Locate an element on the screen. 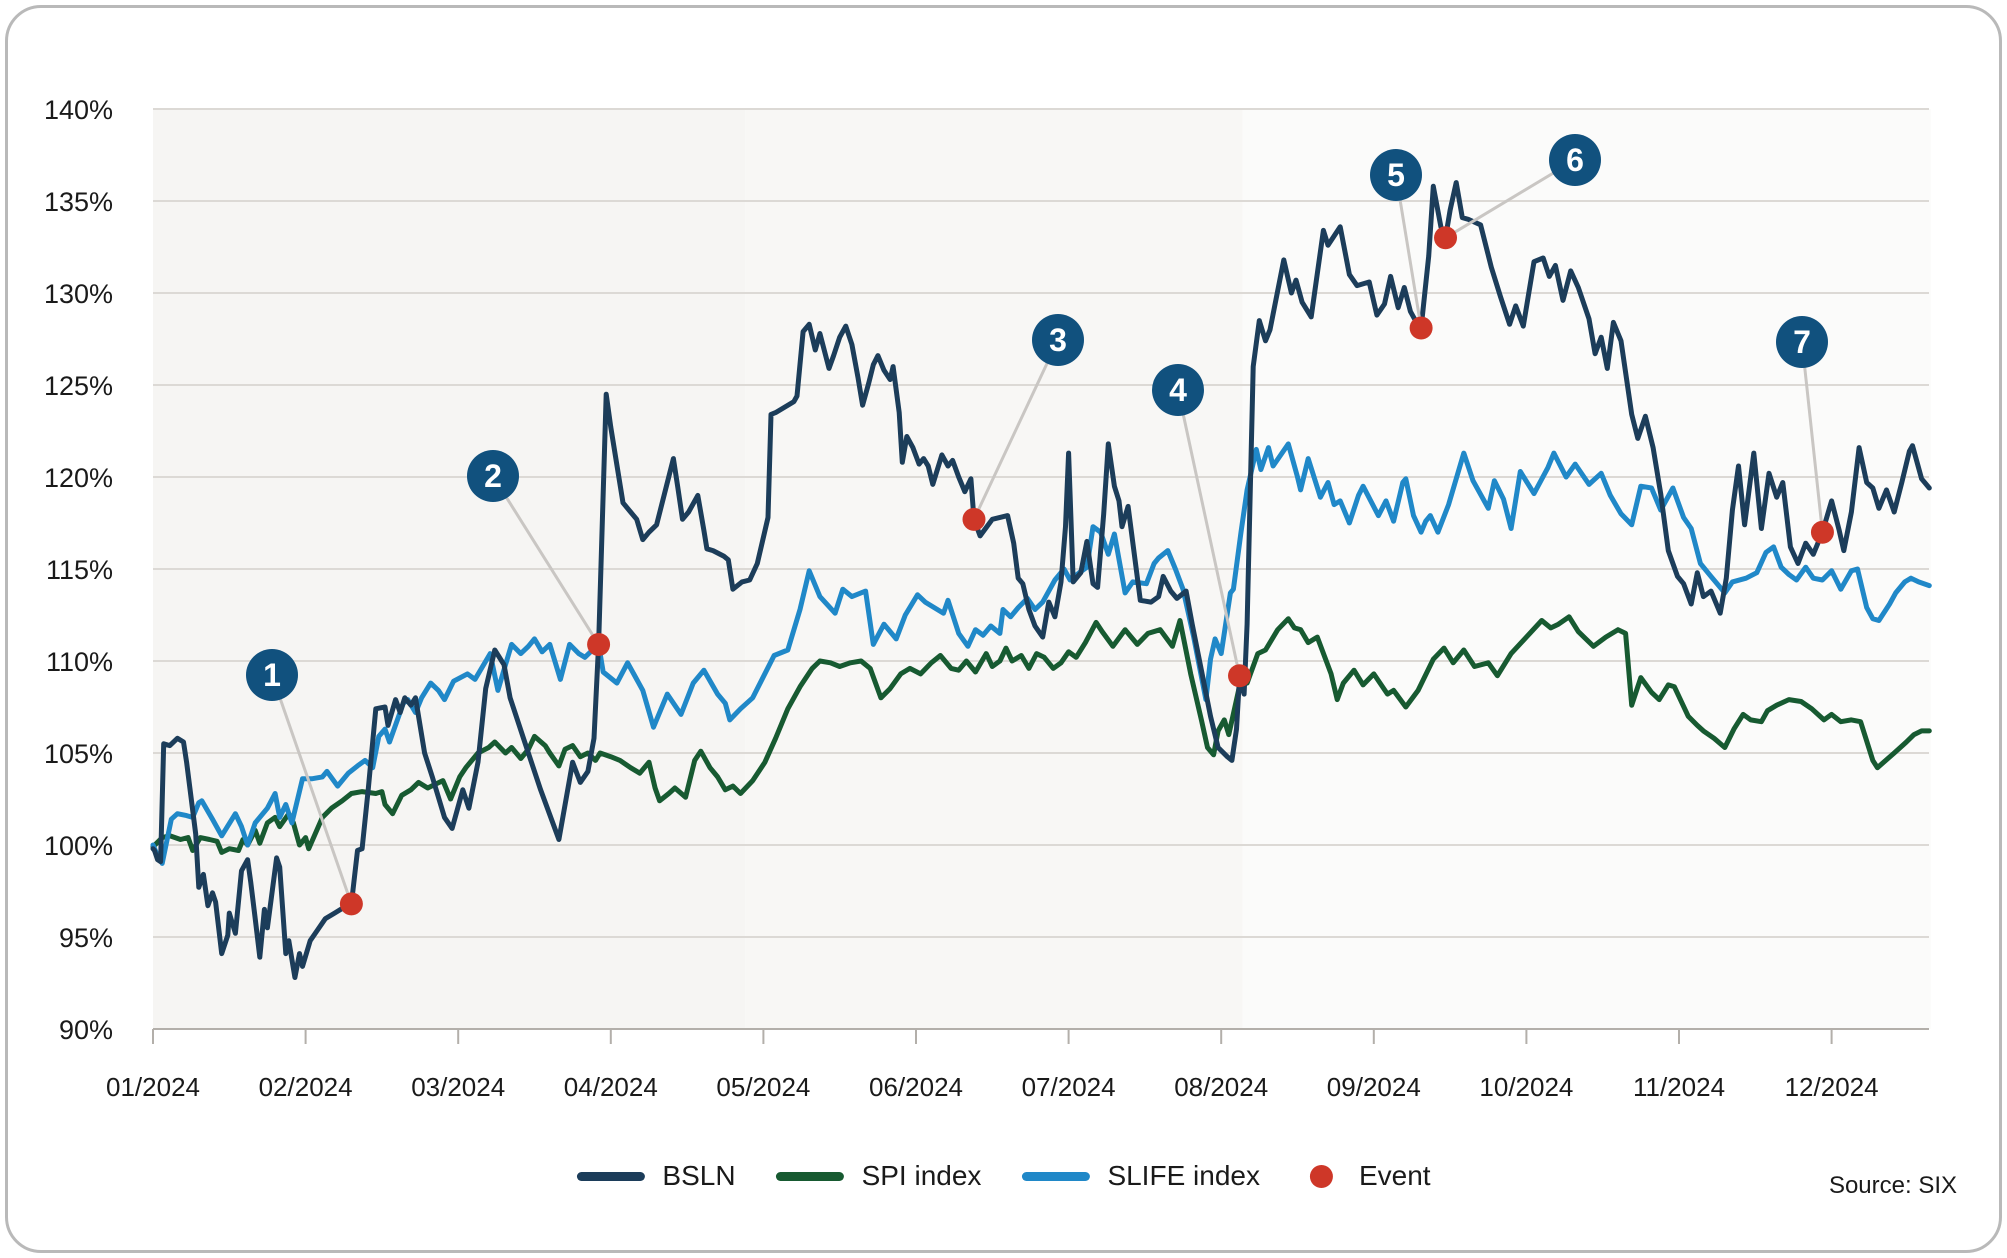 This screenshot has height=1258, width=2007. legend-item-event: Event is located at coordinates (1365, 1176).